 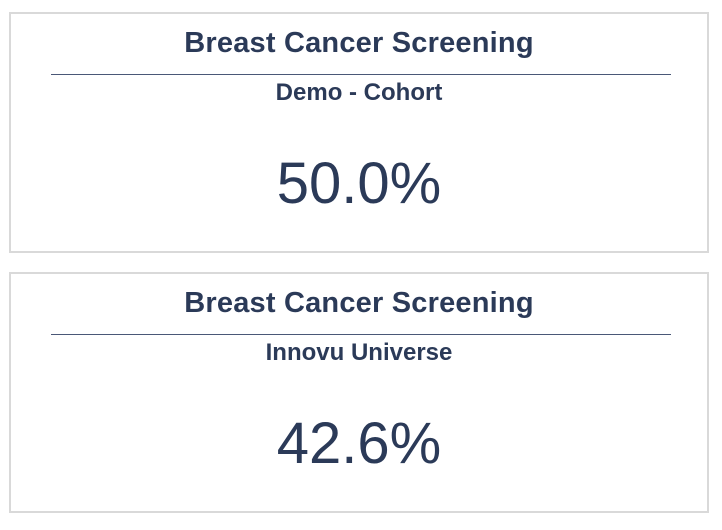 What do you see at coordinates (359, 352) in the screenshot?
I see `card-subtitle: Innovu Universe` at bounding box center [359, 352].